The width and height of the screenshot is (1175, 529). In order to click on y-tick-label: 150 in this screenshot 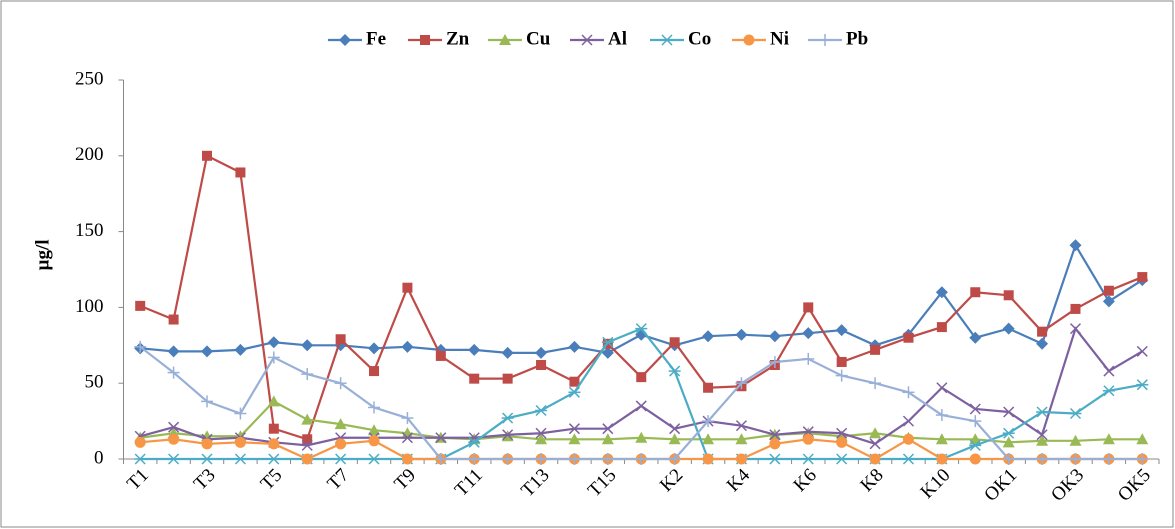, I will do `click(89, 230)`.